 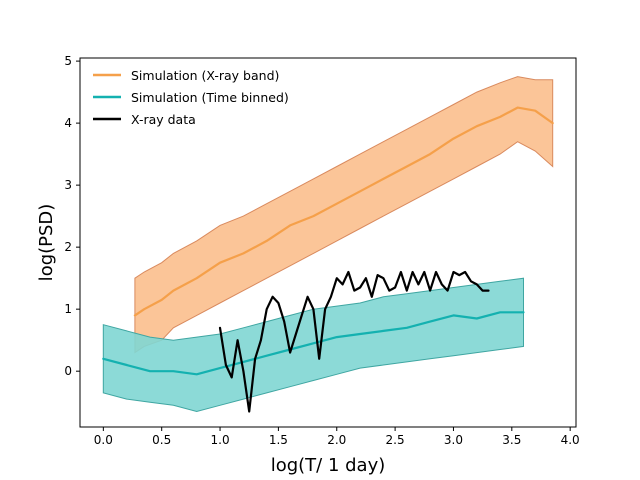 I want to click on x-tick-label: 3.5, so click(x=511, y=440).